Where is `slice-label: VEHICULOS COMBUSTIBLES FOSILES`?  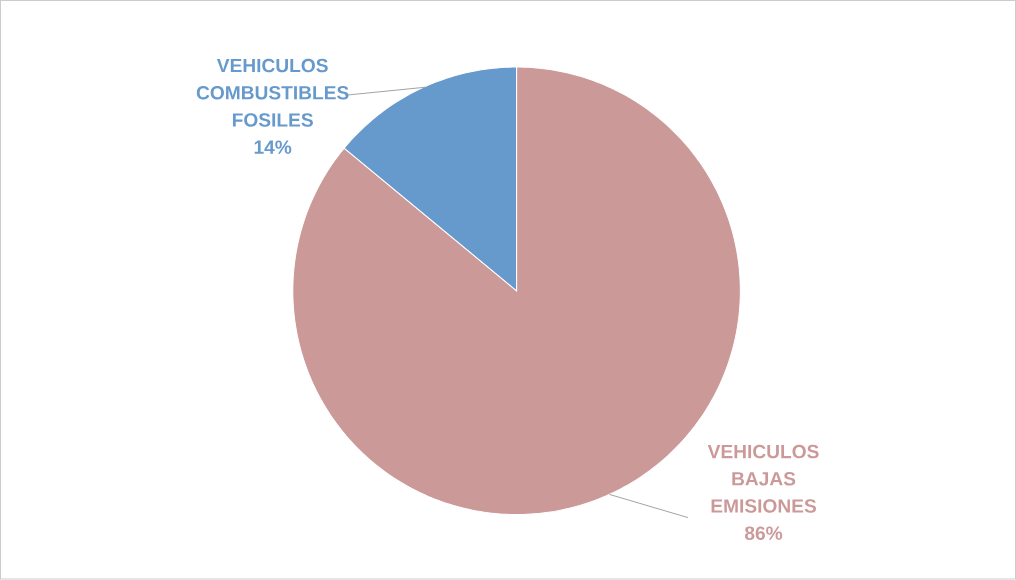 slice-label: VEHICULOS COMBUSTIBLES FOSILES is located at coordinates (272, 92).